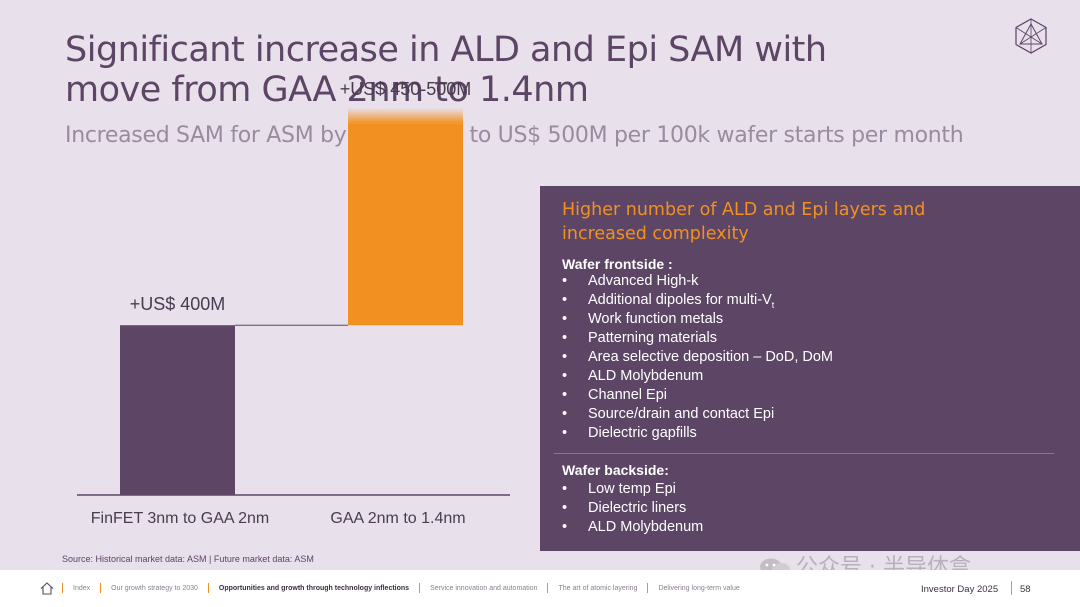 The image size is (1080, 607). What do you see at coordinates (47, 588) in the screenshot?
I see `home-icon` at bounding box center [47, 588].